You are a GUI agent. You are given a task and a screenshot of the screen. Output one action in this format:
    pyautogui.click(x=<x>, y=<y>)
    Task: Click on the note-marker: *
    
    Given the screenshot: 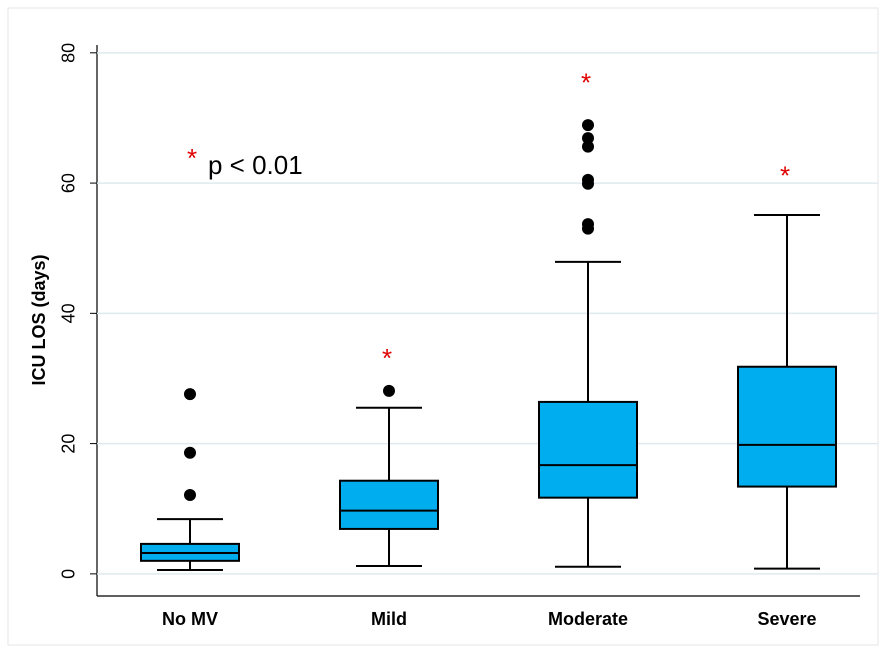 What is the action you would take?
    pyautogui.click(x=192, y=158)
    